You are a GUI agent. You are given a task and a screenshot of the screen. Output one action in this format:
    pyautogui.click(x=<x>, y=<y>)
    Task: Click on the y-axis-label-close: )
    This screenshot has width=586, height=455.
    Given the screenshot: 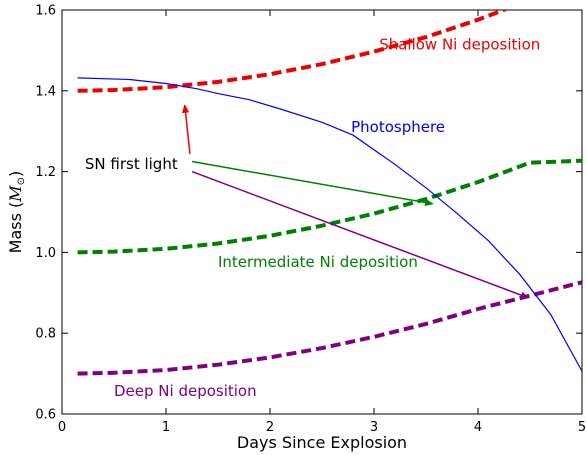 What is the action you would take?
    pyautogui.click(x=15, y=174)
    